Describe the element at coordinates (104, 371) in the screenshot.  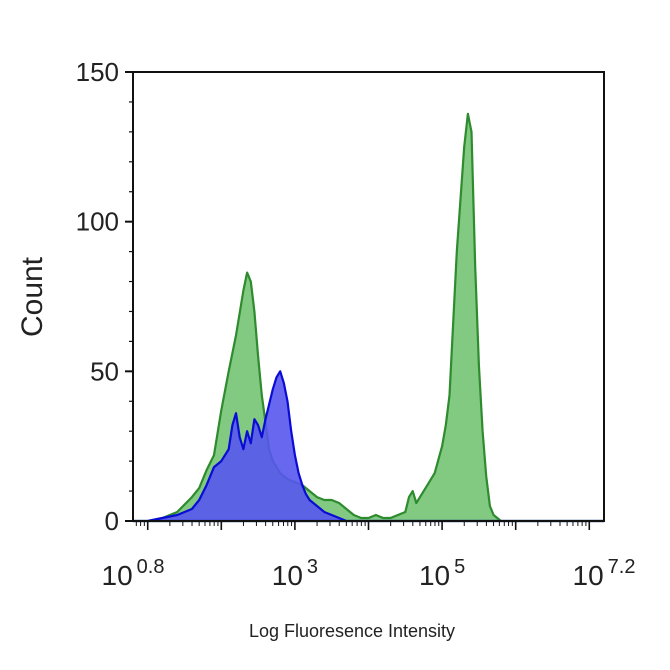
I see `y-tick-label: 50` at that location.